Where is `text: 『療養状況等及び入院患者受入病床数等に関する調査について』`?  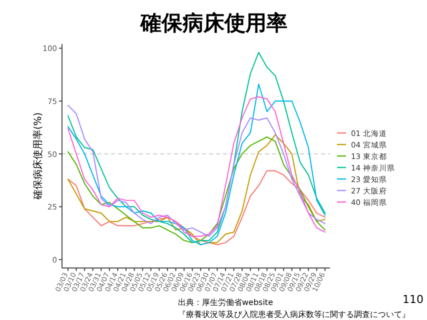 text: 『療養状況等及び入院患者受入病床数等に関する調査について』 is located at coordinates (294, 314).